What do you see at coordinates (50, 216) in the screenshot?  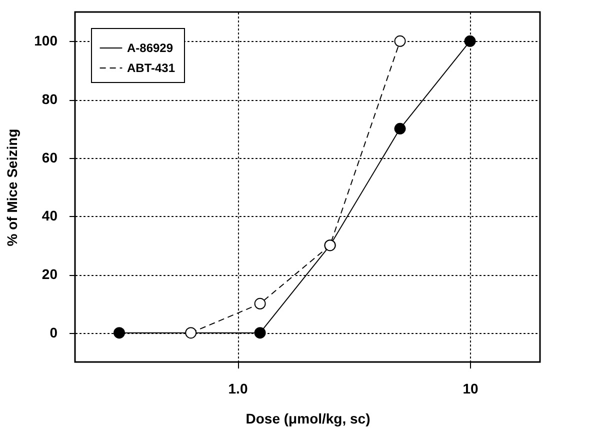 I see `y-tick-label: 40` at bounding box center [50, 216].